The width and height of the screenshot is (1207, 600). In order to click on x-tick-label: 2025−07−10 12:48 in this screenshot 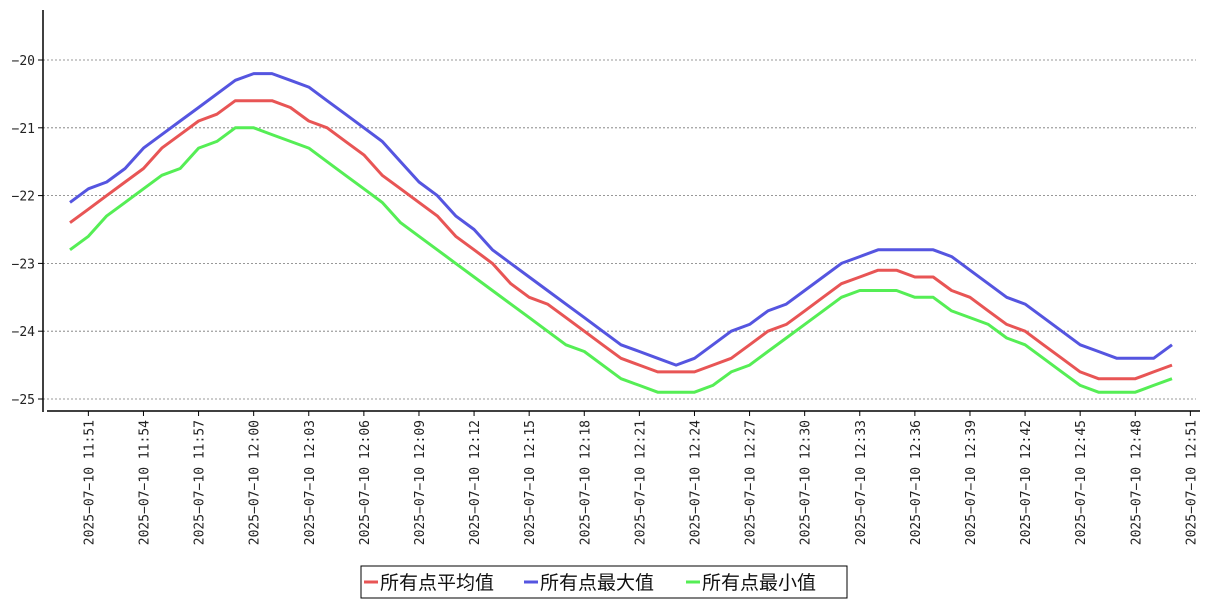, I will do `click(1136, 482)`.